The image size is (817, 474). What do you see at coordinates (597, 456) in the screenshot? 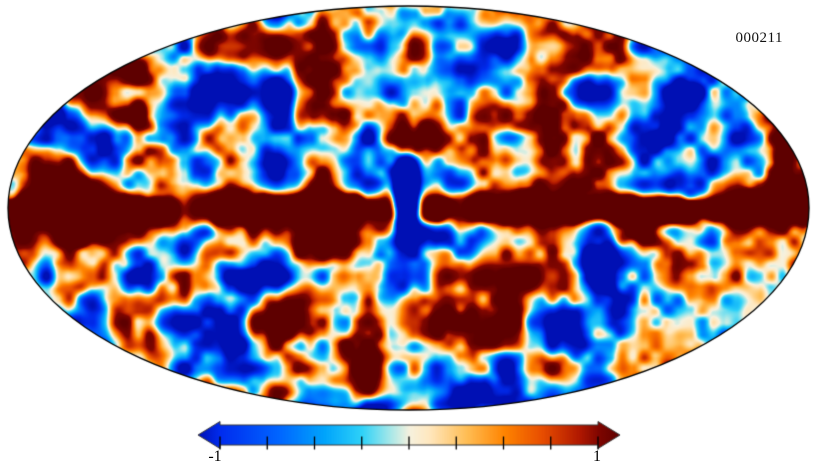
I see `colorbar-max-label: 1` at bounding box center [597, 456].